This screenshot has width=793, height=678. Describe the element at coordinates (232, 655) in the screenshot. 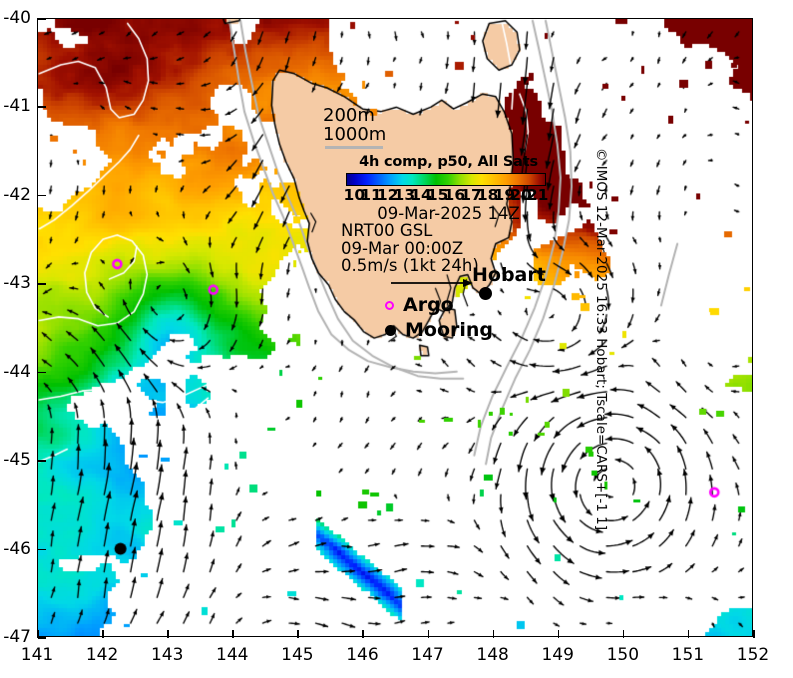

I see `x-tick-144: 144` at that location.